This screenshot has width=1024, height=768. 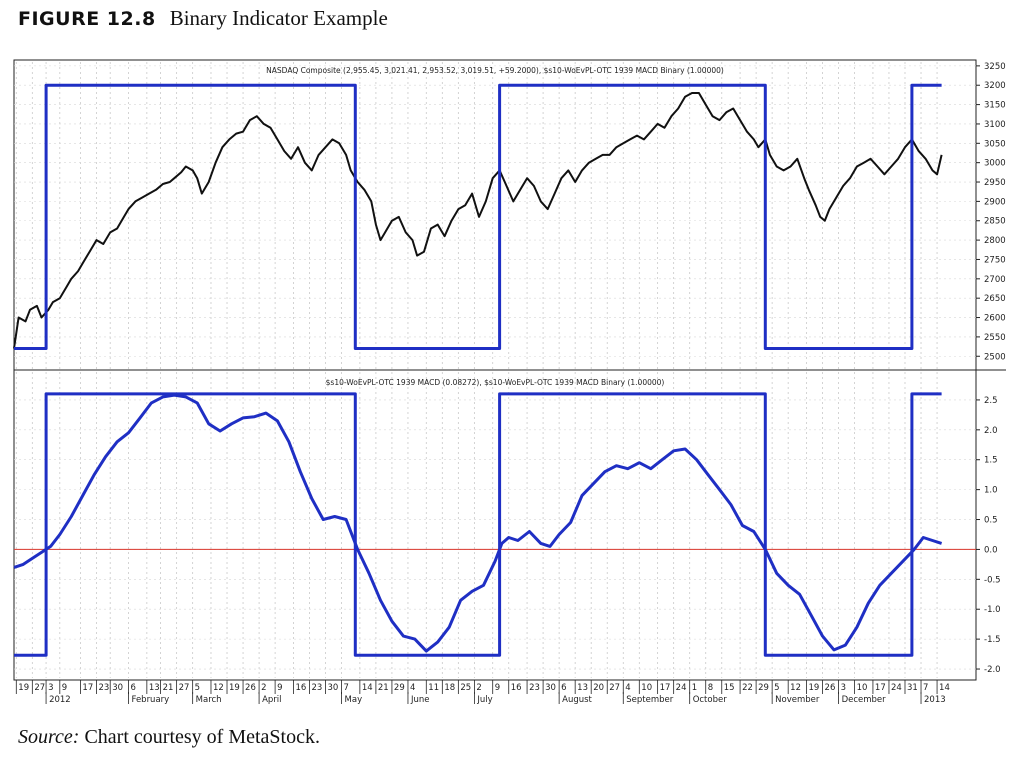 I want to click on y-tick-label: 2.0, so click(x=991, y=431).